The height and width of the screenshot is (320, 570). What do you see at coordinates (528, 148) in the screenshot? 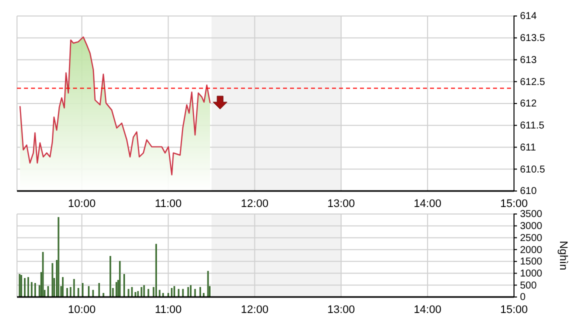
I see `y-tick-label: 611` at bounding box center [528, 148].